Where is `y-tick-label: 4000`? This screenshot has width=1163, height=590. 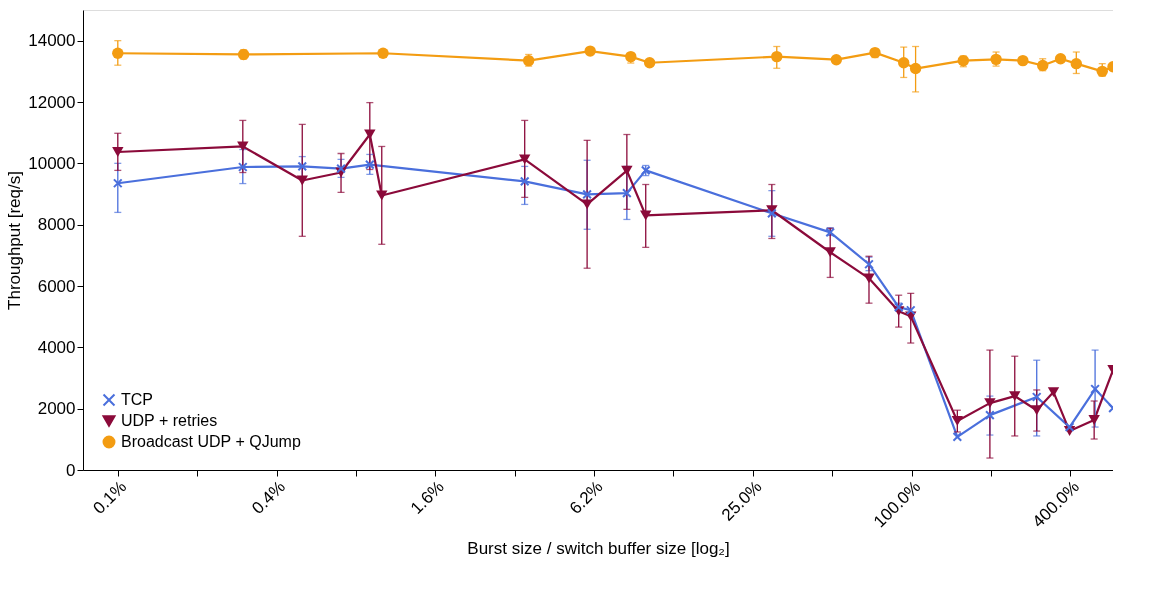
y-tick-label: 4000 is located at coordinates (56, 347).